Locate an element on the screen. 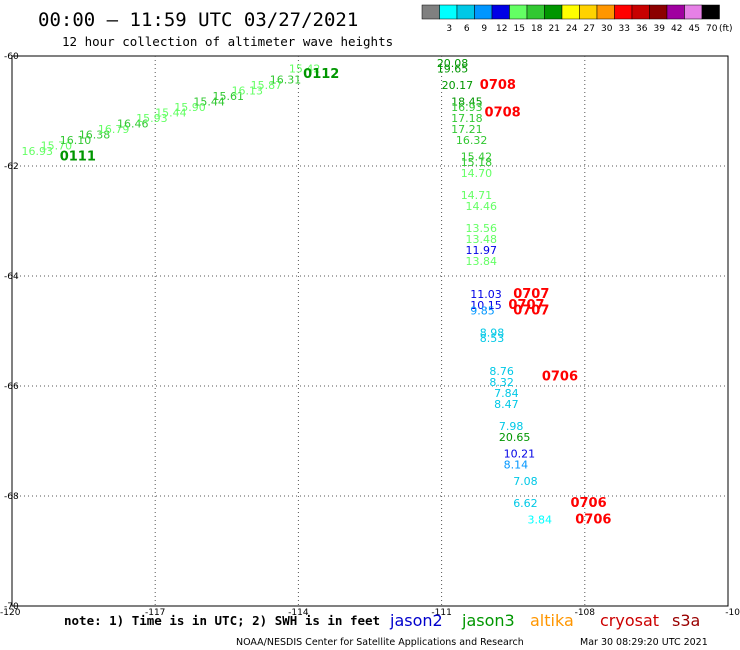 Image resolution: width=740 pixels, height=650 pixels. wave-height-value: 16.46 is located at coordinates (133, 124).